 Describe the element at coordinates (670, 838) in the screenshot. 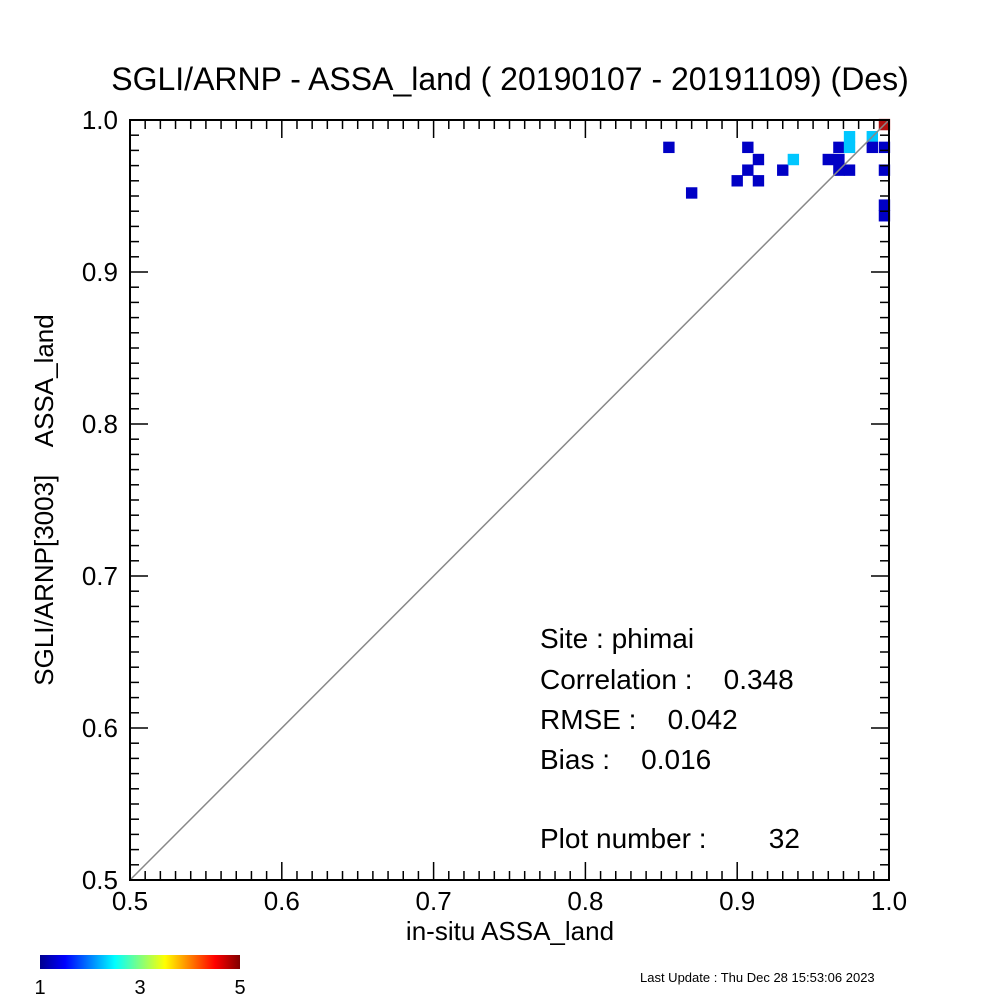

I see `plot-number-annotation: Plot number : 32` at that location.